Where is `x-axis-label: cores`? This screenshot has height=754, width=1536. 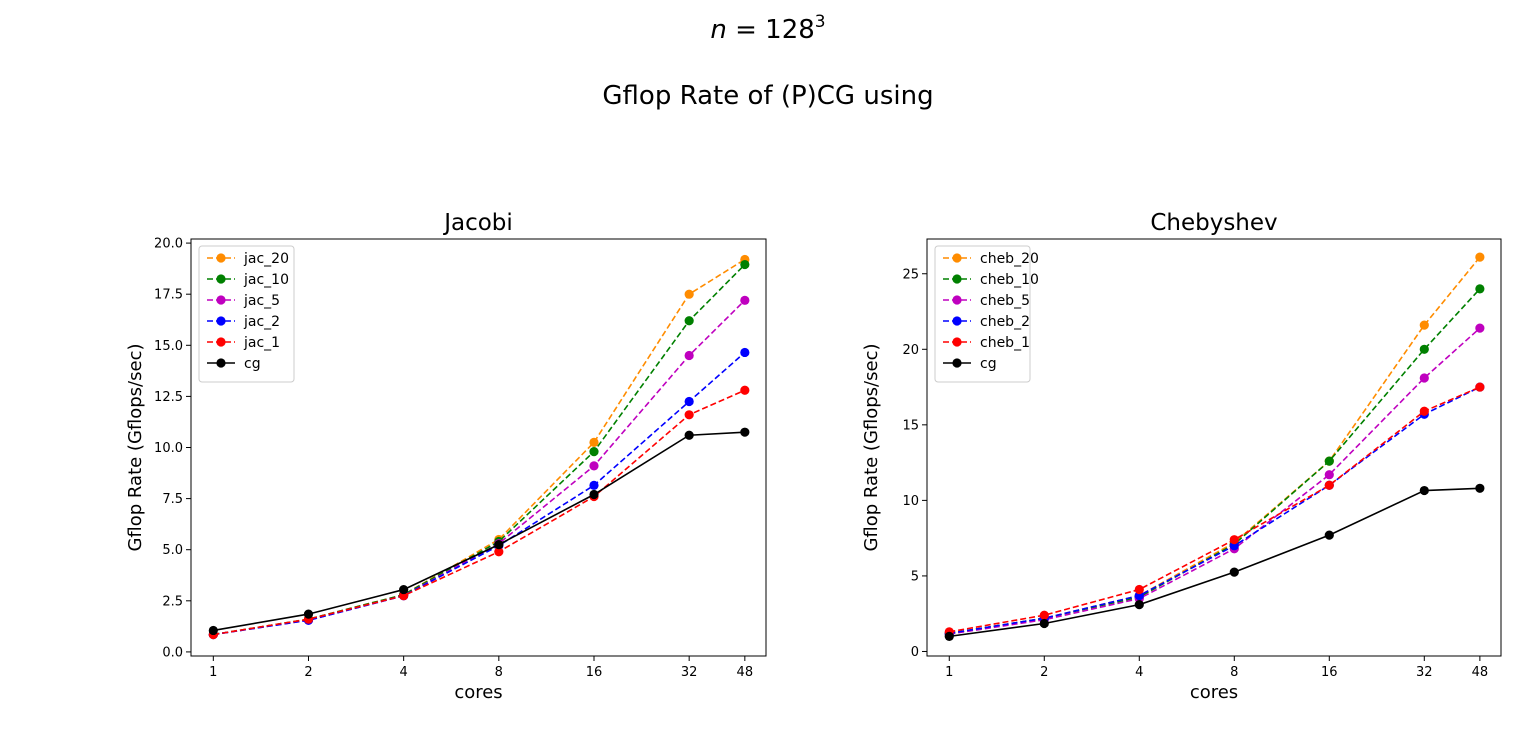 x-axis-label: cores is located at coordinates (1214, 692).